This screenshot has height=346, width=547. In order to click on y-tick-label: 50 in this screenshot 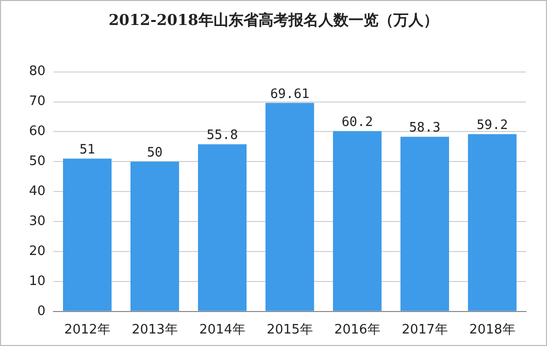, I will do `click(37, 162)`.